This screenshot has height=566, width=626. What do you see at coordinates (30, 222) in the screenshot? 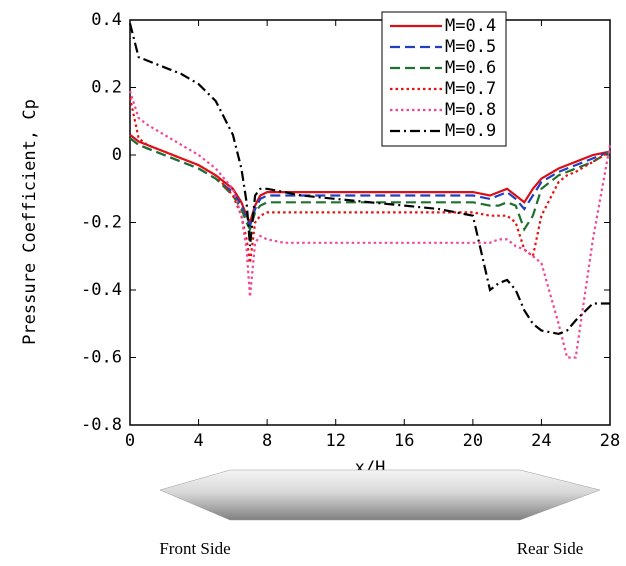
I see `y-axis-label: Pressure Coefficient, Cp` at bounding box center [30, 222].